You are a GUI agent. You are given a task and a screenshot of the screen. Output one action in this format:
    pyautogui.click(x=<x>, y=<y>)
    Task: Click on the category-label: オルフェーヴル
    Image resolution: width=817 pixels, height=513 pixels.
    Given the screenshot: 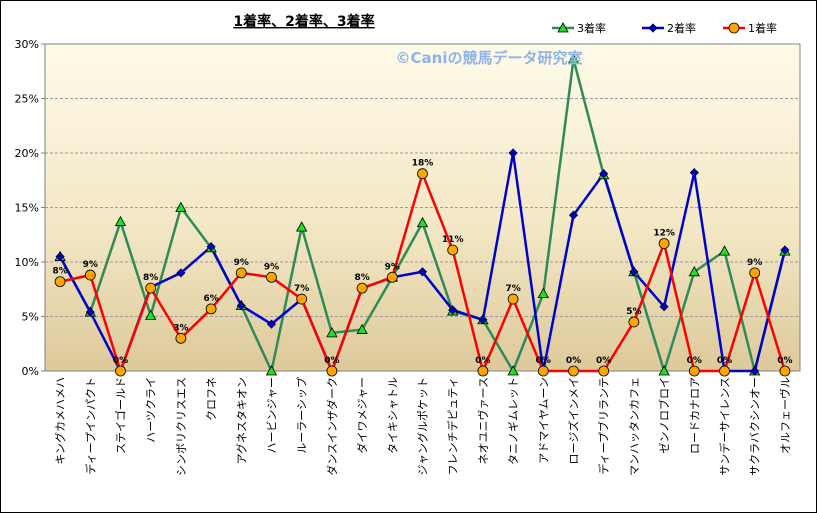 What is the action you would take?
    pyautogui.click(x=785, y=415)
    